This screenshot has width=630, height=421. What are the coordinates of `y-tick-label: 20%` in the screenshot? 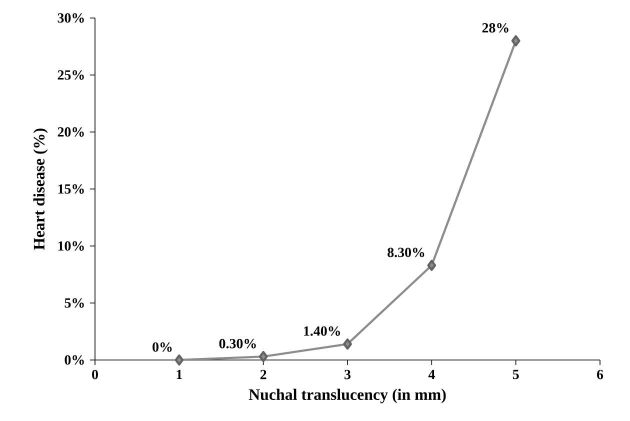 It's located at (71, 132).